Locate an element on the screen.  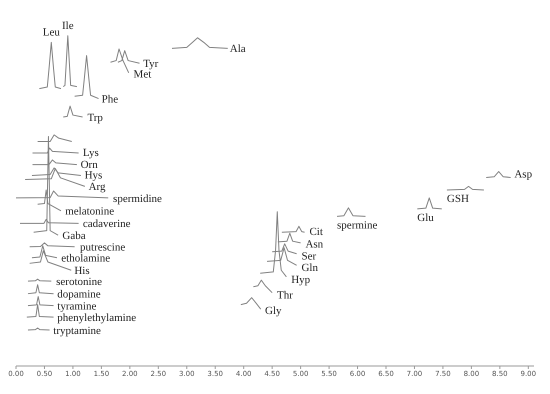
annotation: serotonine is located at coordinates (79, 282).